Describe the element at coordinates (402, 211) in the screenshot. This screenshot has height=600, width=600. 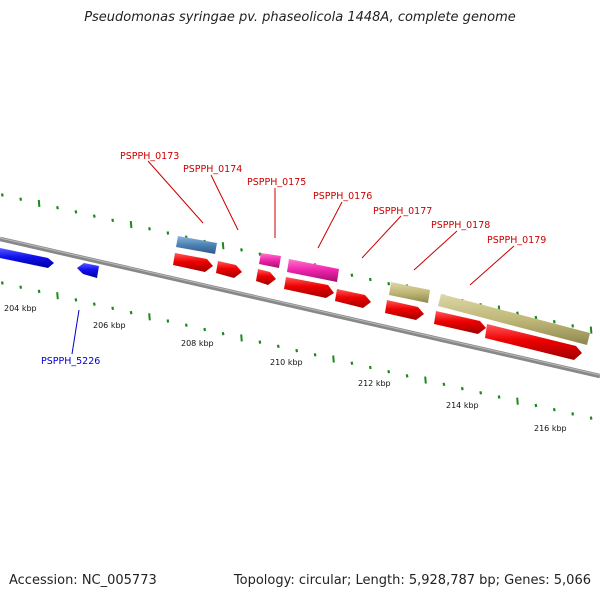
I see `gene-label-pspph-0177: PSPPH_0177` at that location.